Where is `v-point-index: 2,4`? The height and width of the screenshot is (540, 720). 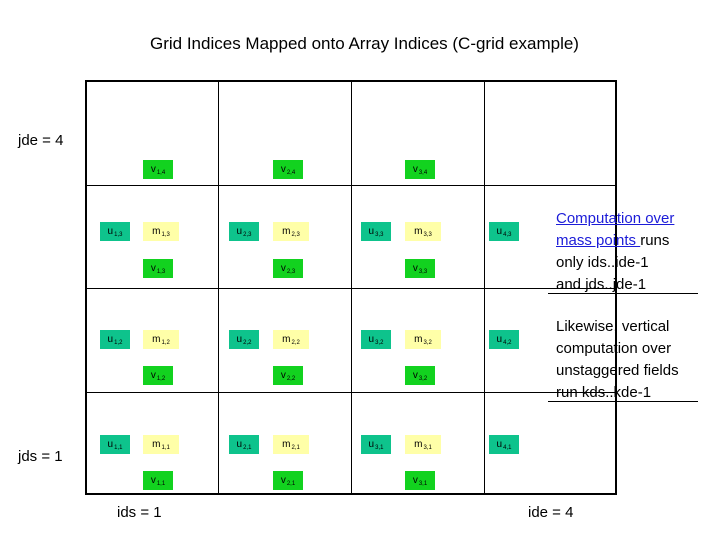 v-point-index: 2,4 is located at coordinates (291, 172).